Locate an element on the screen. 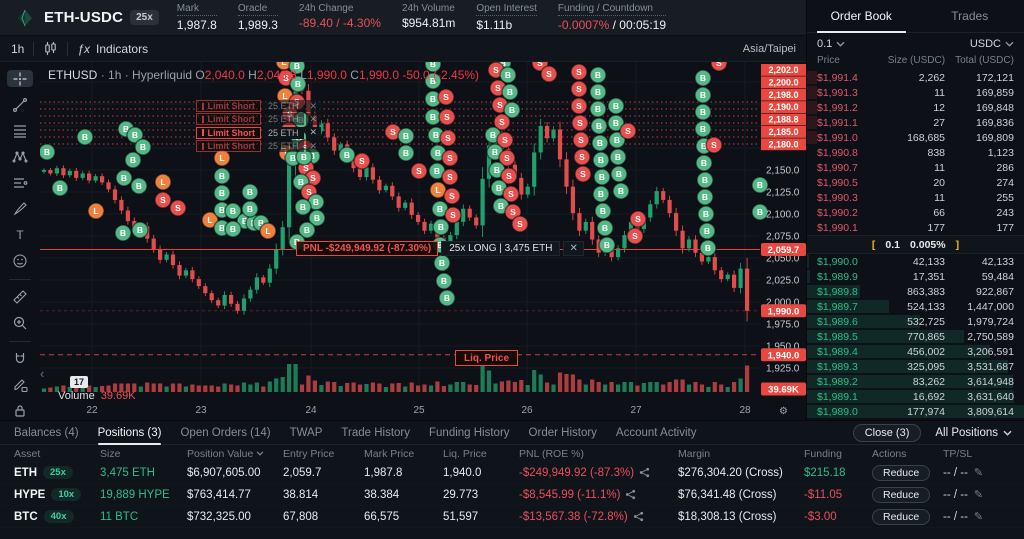  bid-row: $1,989.9 17,351 59,484 is located at coordinates (915, 276).